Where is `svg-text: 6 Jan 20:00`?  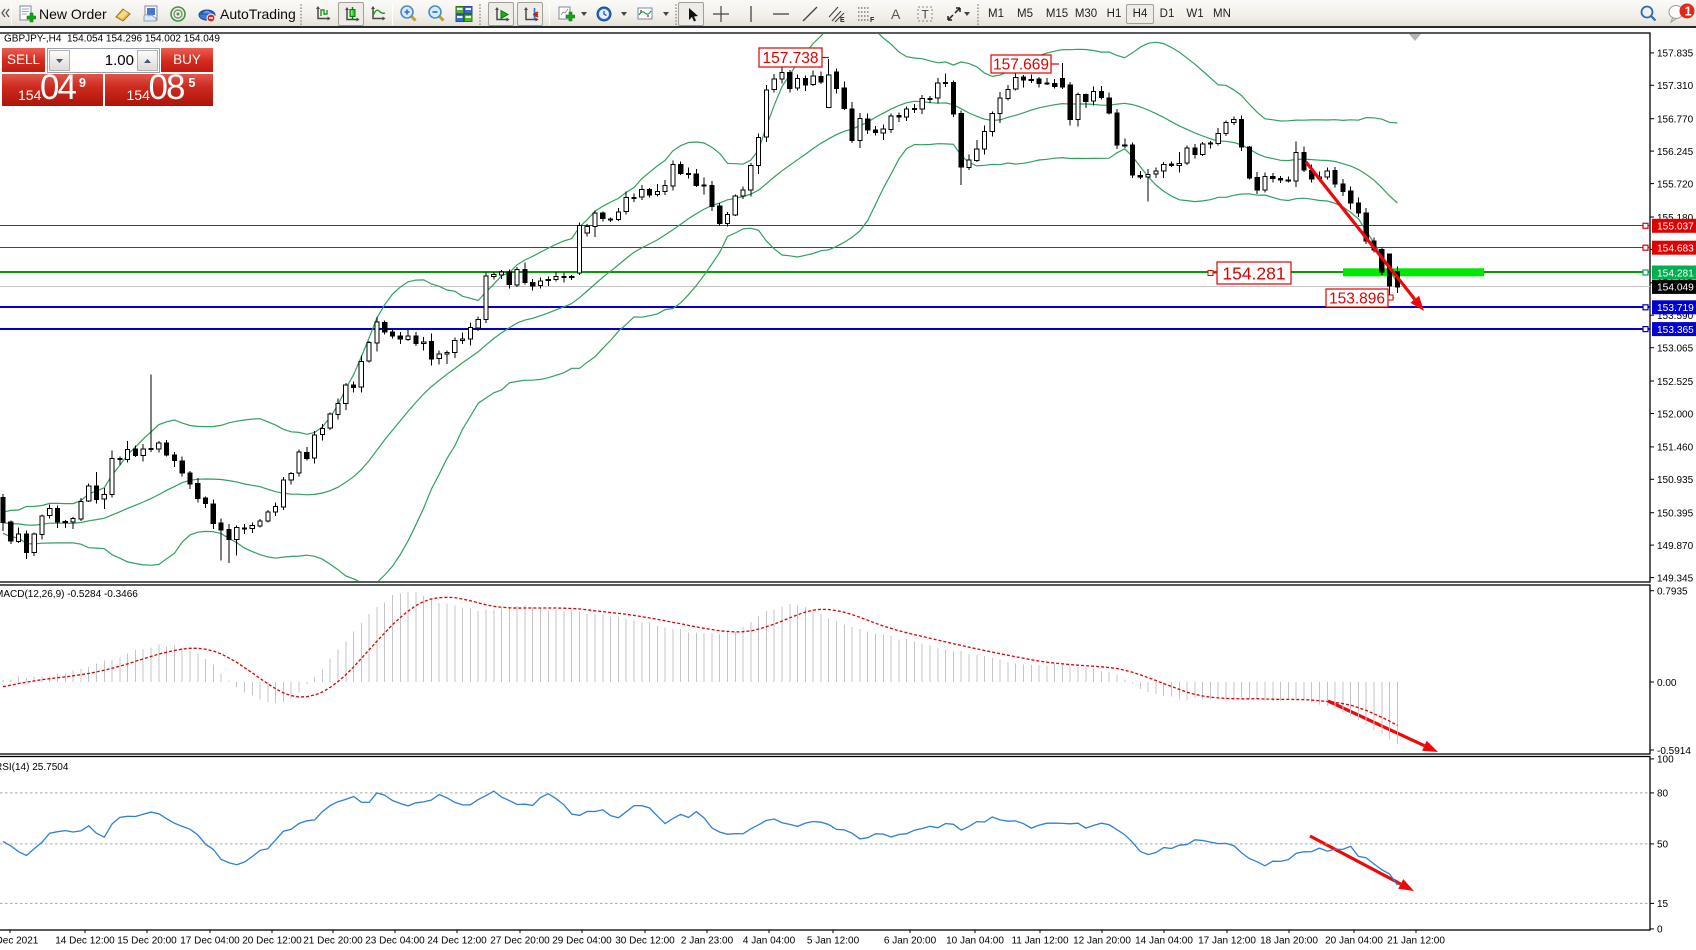
svg-text: 6 Jan 20:00 is located at coordinates (910, 941).